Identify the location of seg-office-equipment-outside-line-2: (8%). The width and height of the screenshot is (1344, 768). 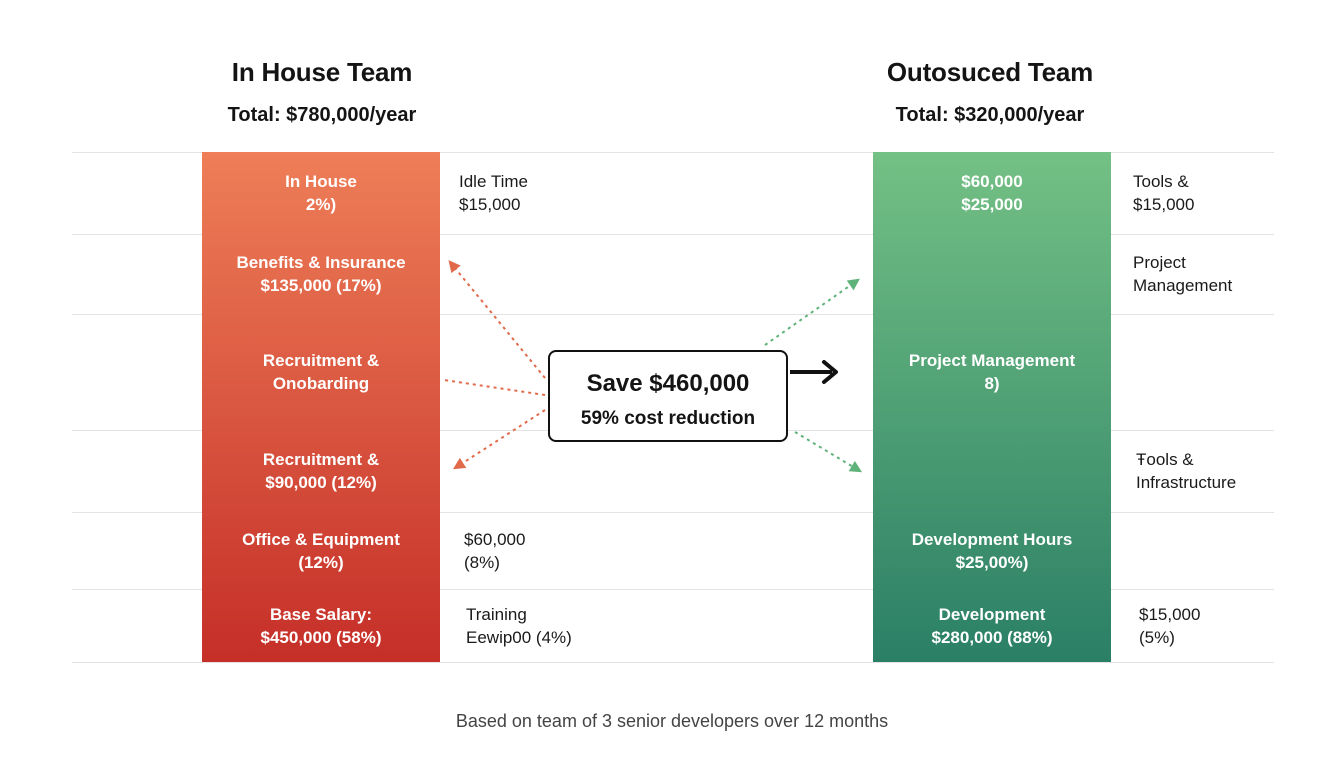
(482, 562).